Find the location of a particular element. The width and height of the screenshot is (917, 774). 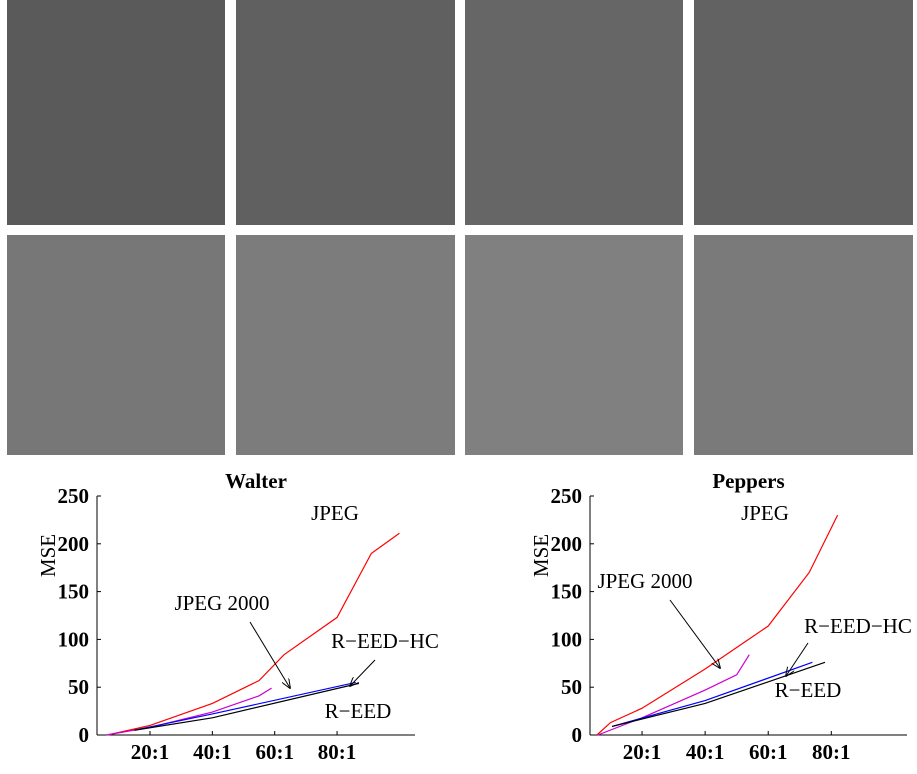

chart-title: Peppers is located at coordinates (748, 481).